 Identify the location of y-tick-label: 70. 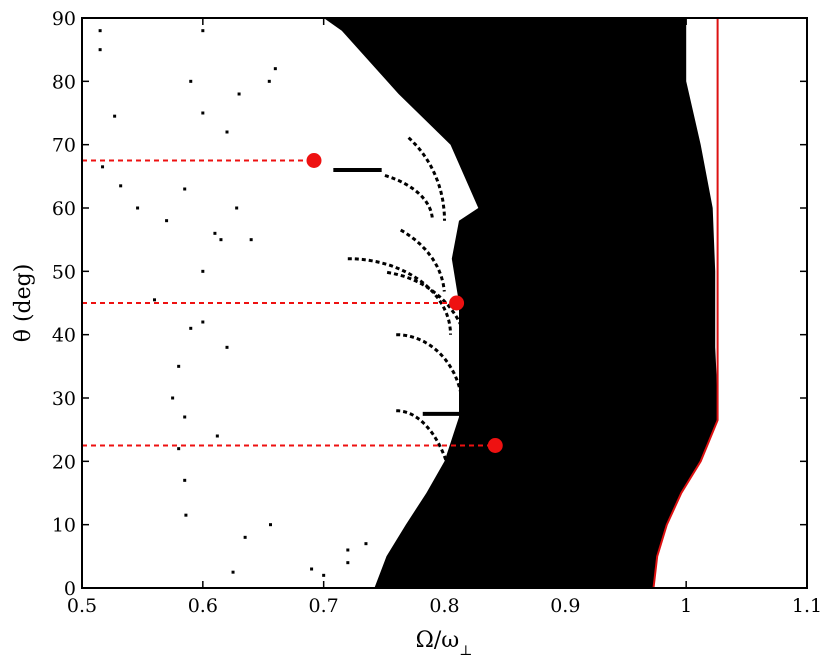
(64, 146).